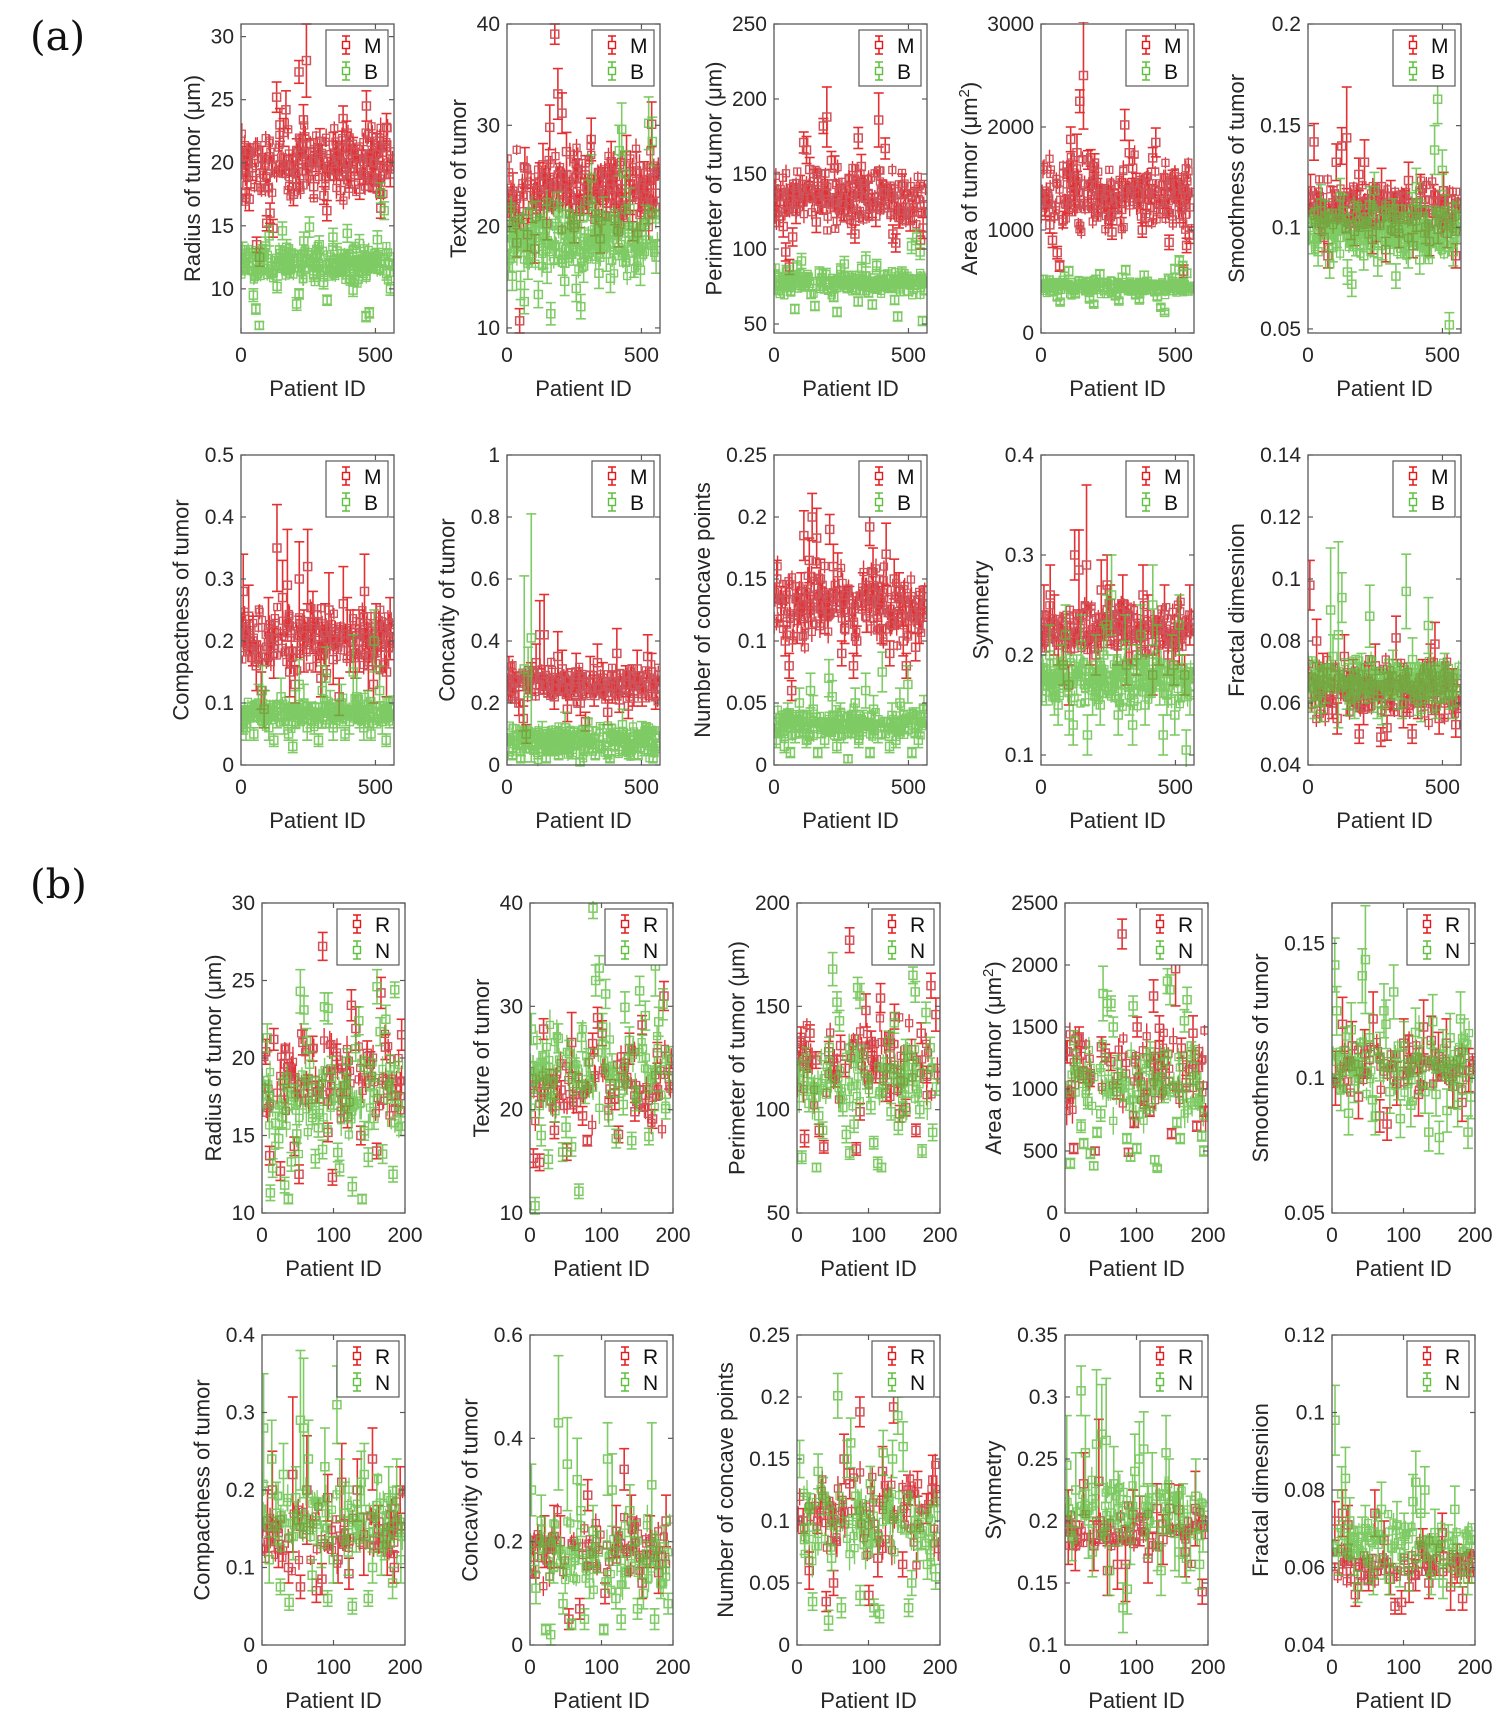 Image resolution: width=1500 pixels, height=1724 pixels. I want to click on axes-box, so click(583, 178).